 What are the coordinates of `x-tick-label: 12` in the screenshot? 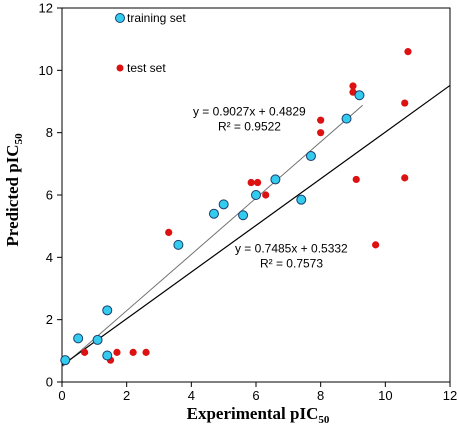 It's located at (450, 395).